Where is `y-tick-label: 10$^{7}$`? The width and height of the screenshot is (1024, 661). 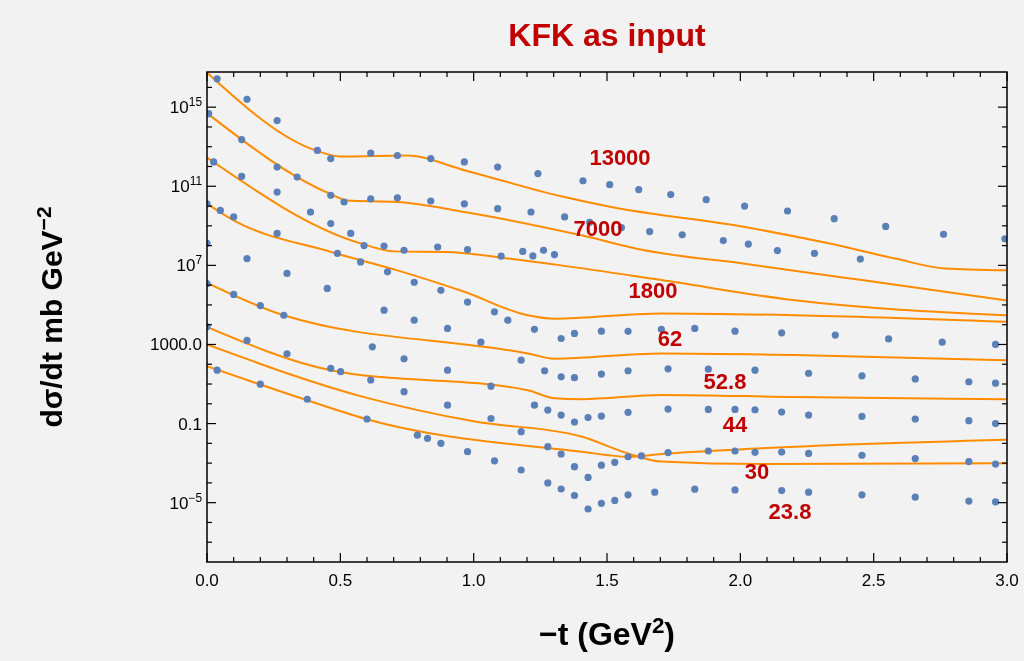
y-tick-label: 10$^{7}$ is located at coordinates (189, 264).